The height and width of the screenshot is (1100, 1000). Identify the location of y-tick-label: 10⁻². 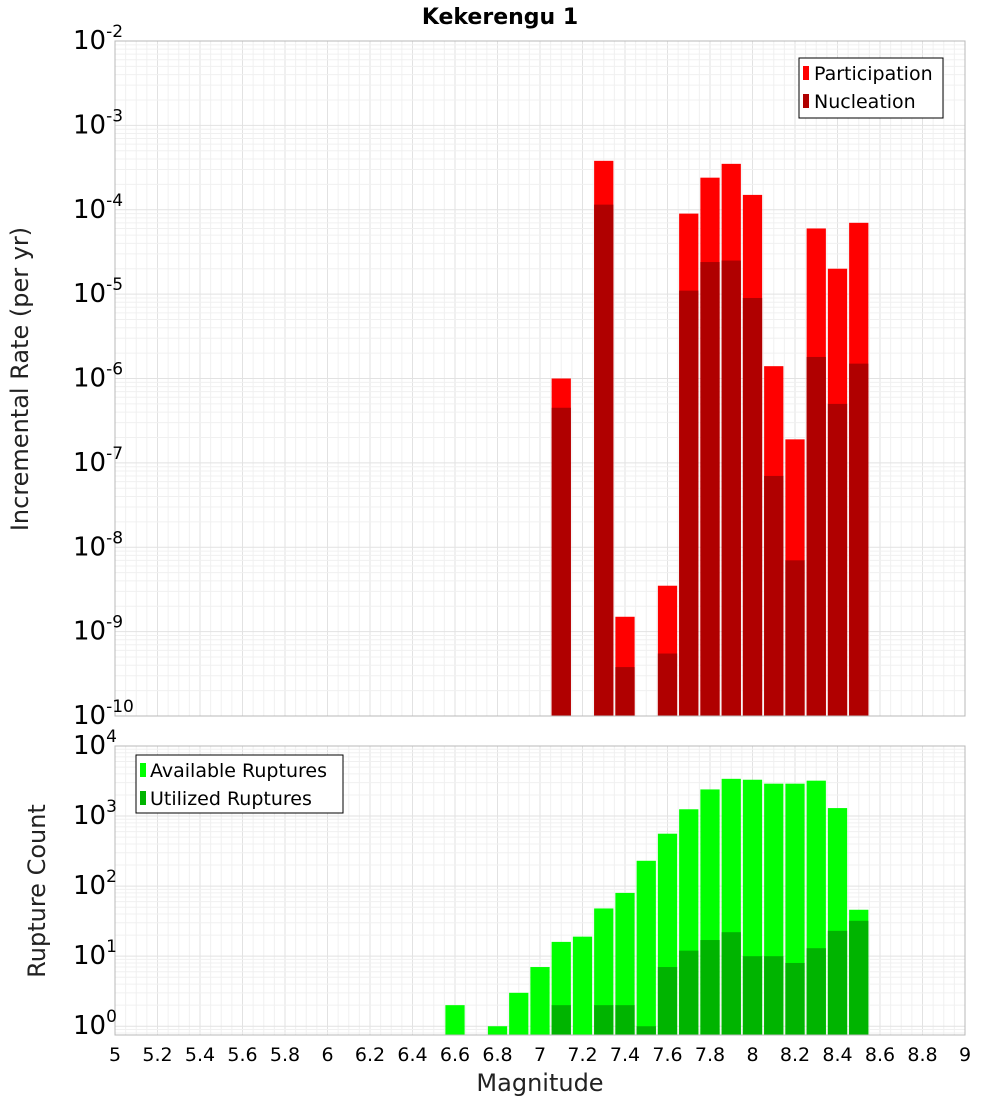
(98, 39).